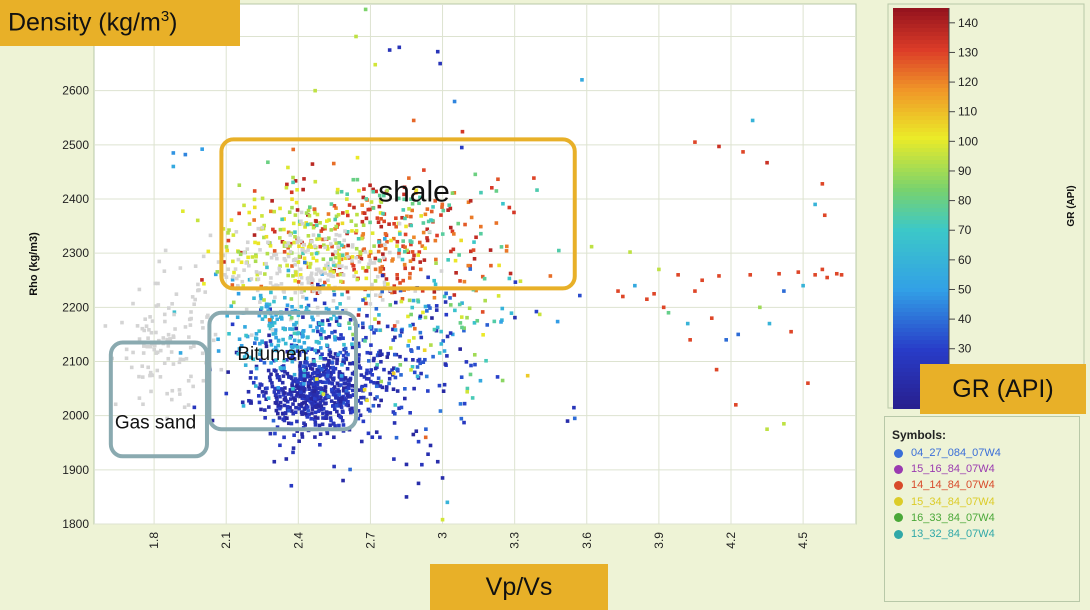  What do you see at coordinates (398, 214) in the screenshot?
I see `annotation-box` at bounding box center [398, 214].